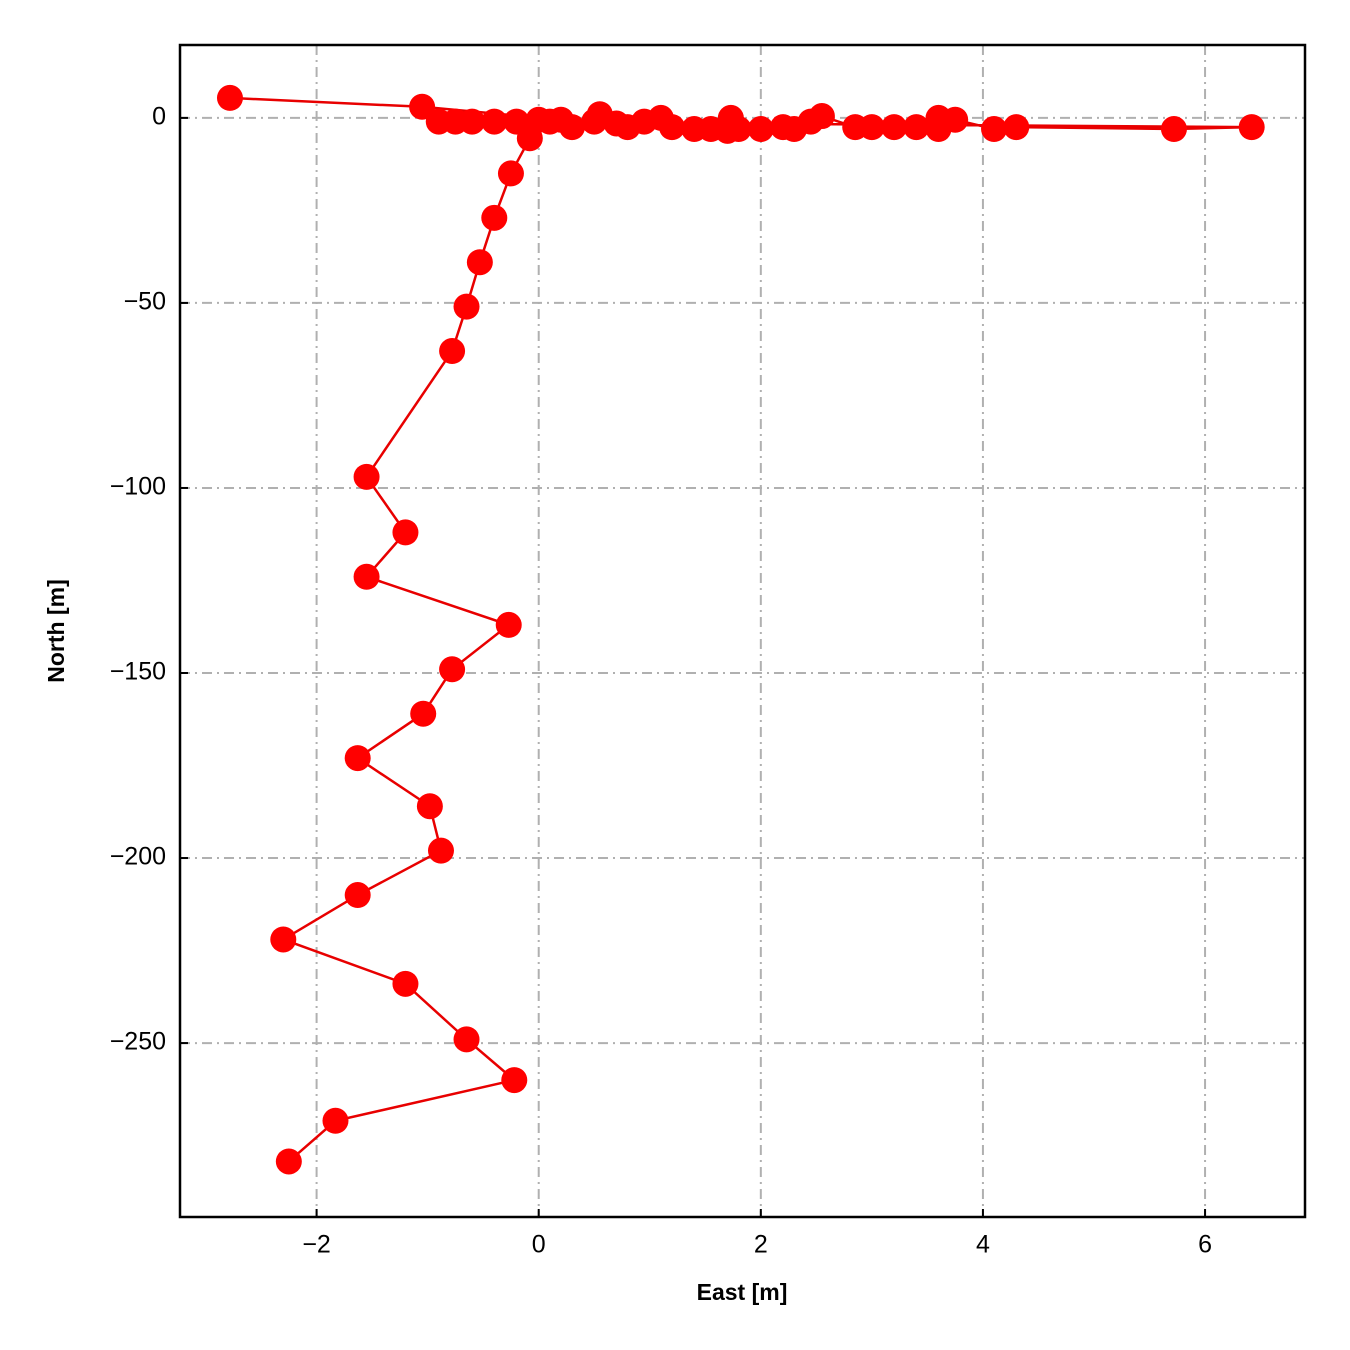 This screenshot has height=1350, width=1350. What do you see at coordinates (1205, 1245) in the screenshot?
I see `x-tick-label: 6` at bounding box center [1205, 1245].